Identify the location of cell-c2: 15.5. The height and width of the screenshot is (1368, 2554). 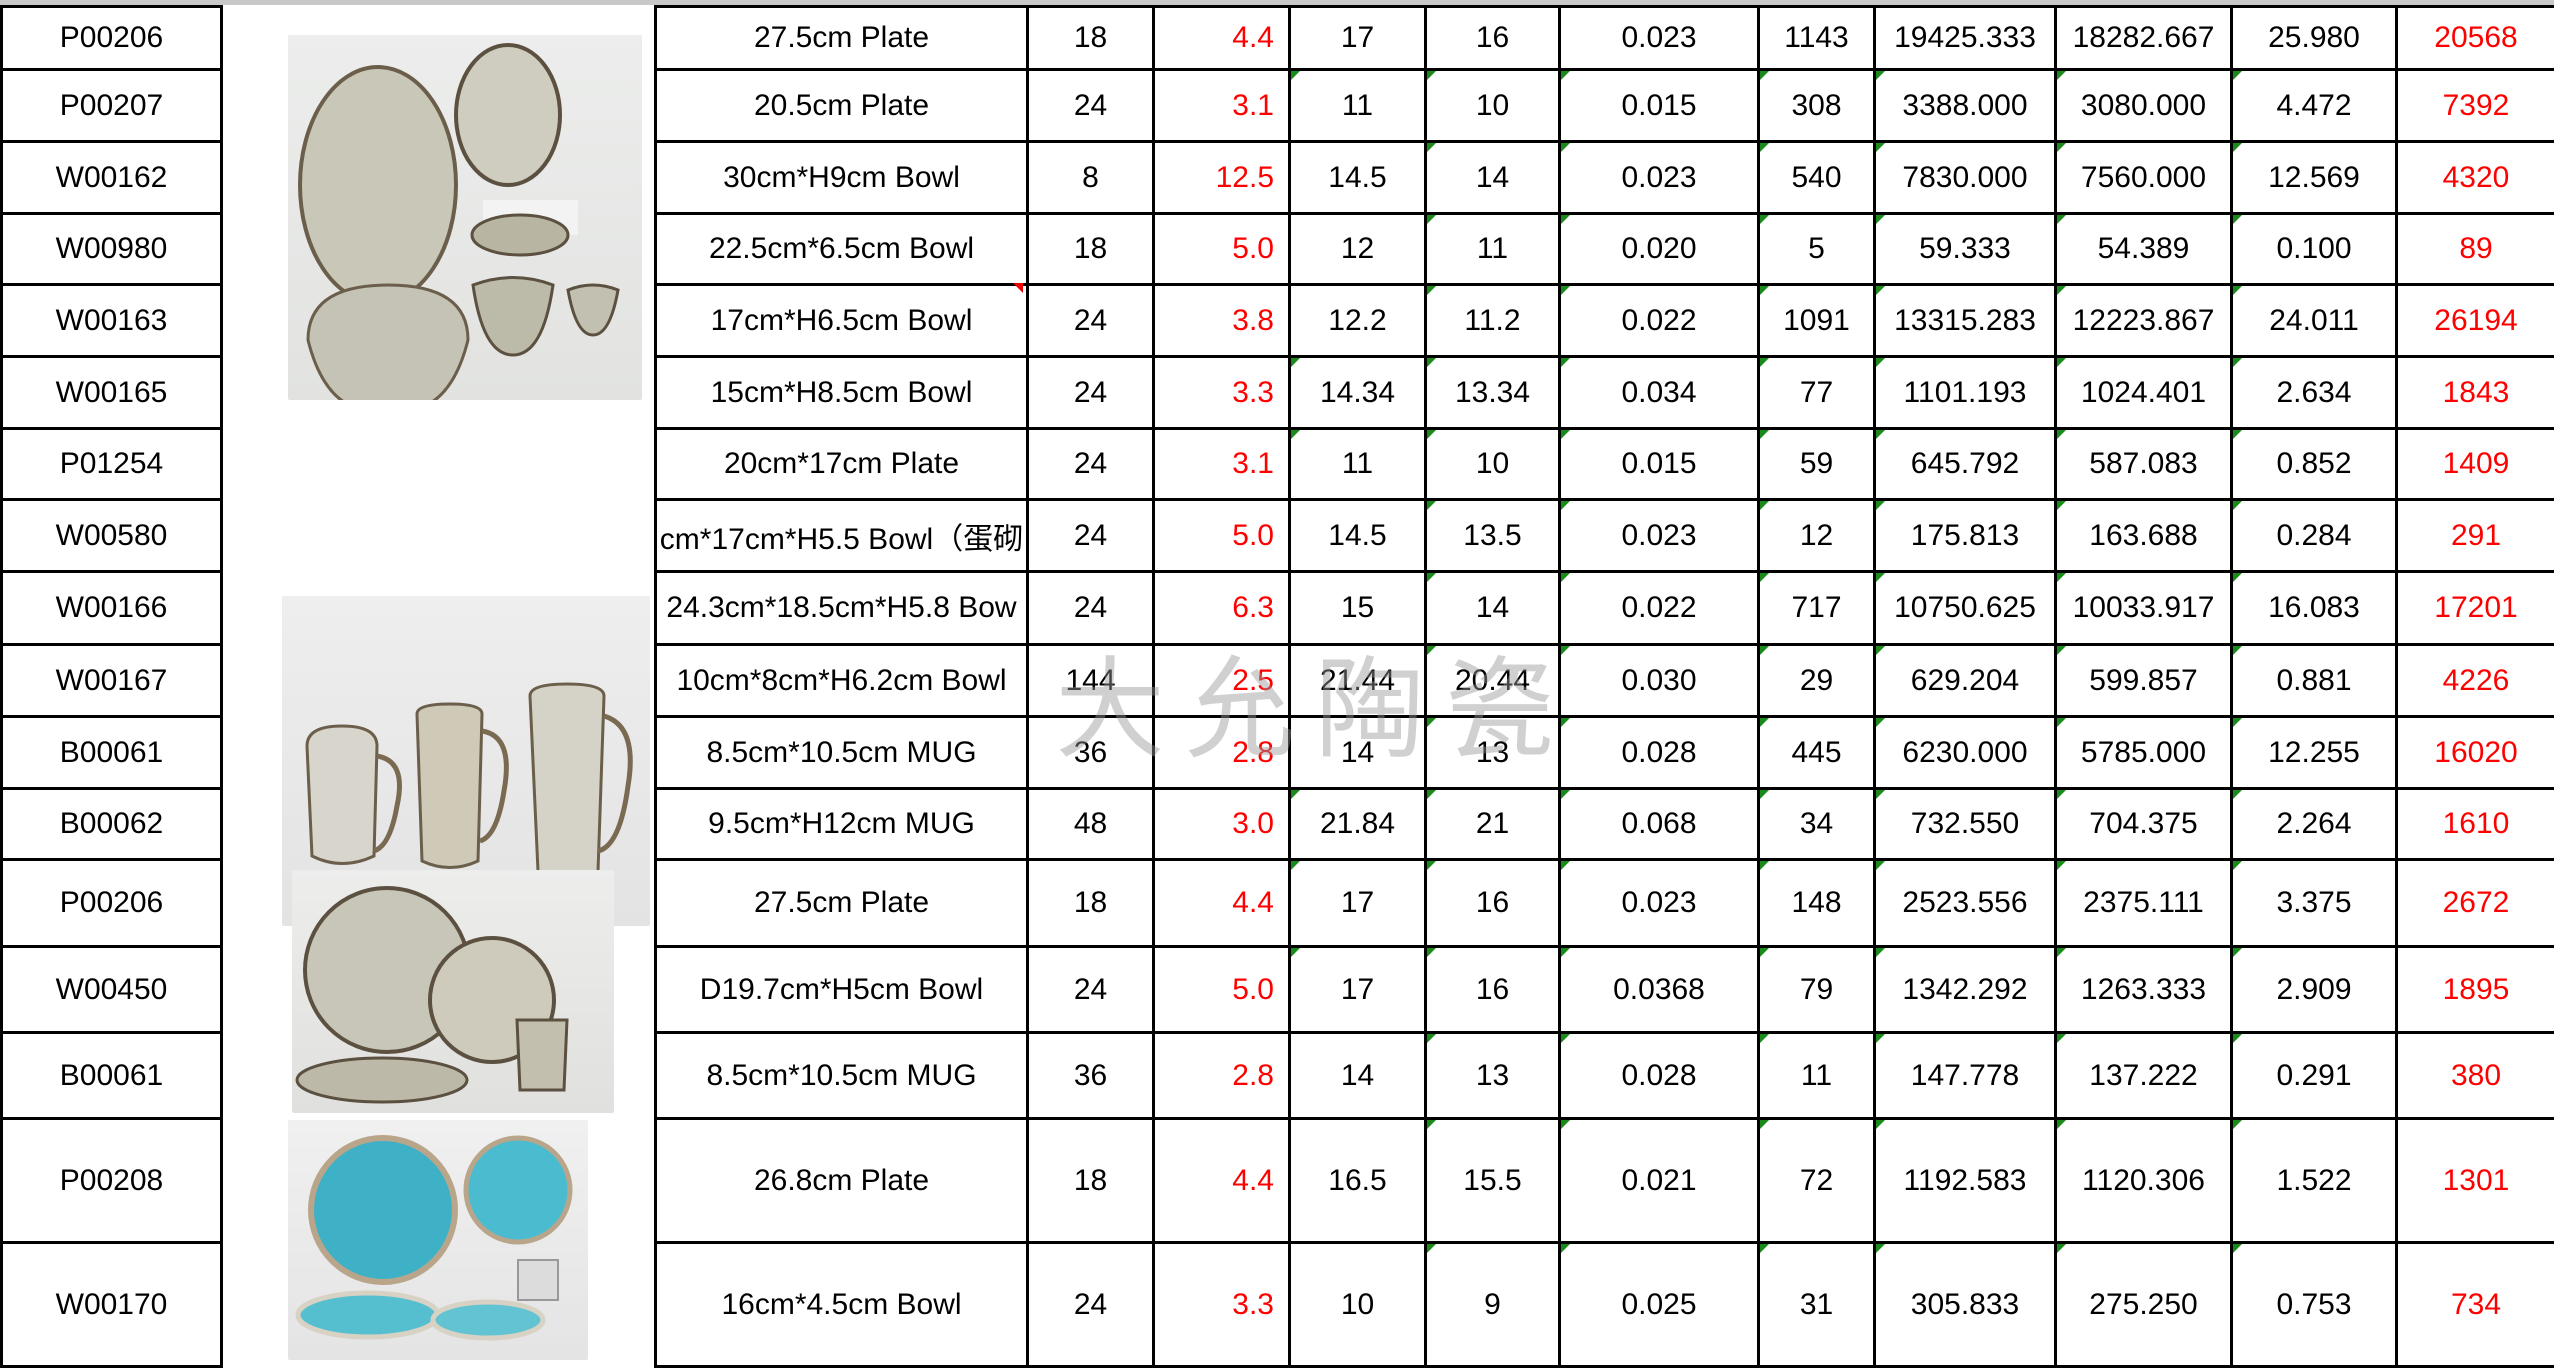
(1493, 1181).